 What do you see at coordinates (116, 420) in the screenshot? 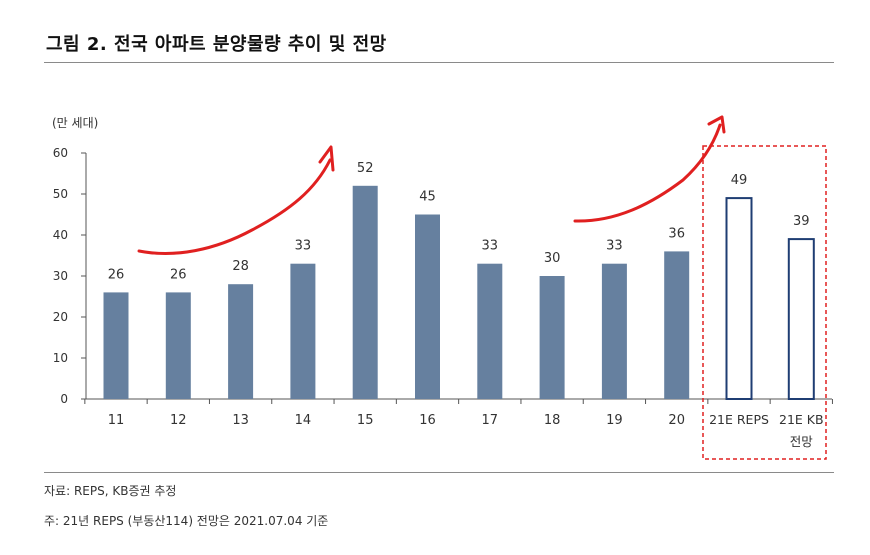
I see `x-tick-label: 11` at bounding box center [116, 420].